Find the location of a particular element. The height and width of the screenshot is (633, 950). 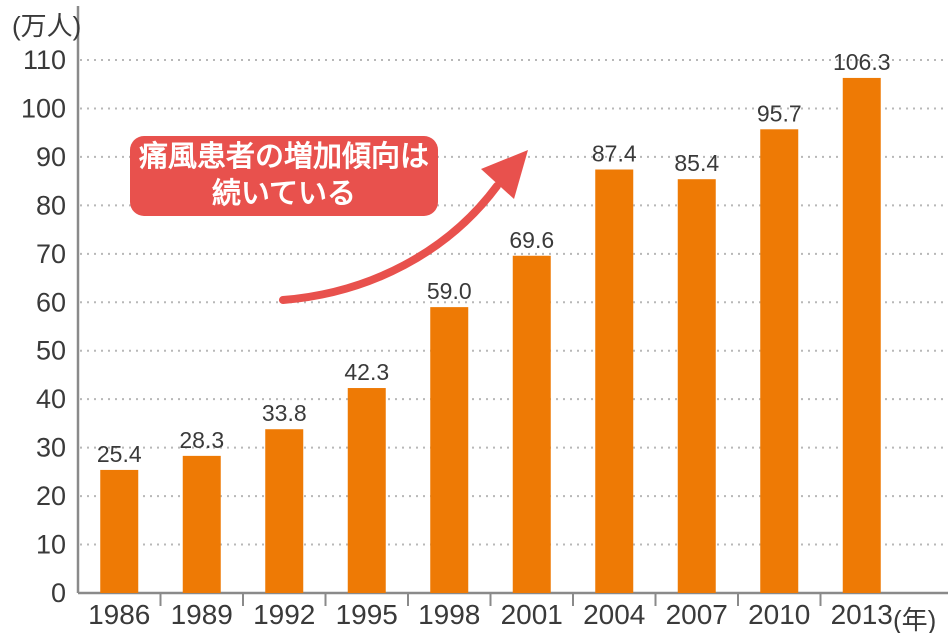

x-tick-label: 2007 is located at coordinates (697, 614).